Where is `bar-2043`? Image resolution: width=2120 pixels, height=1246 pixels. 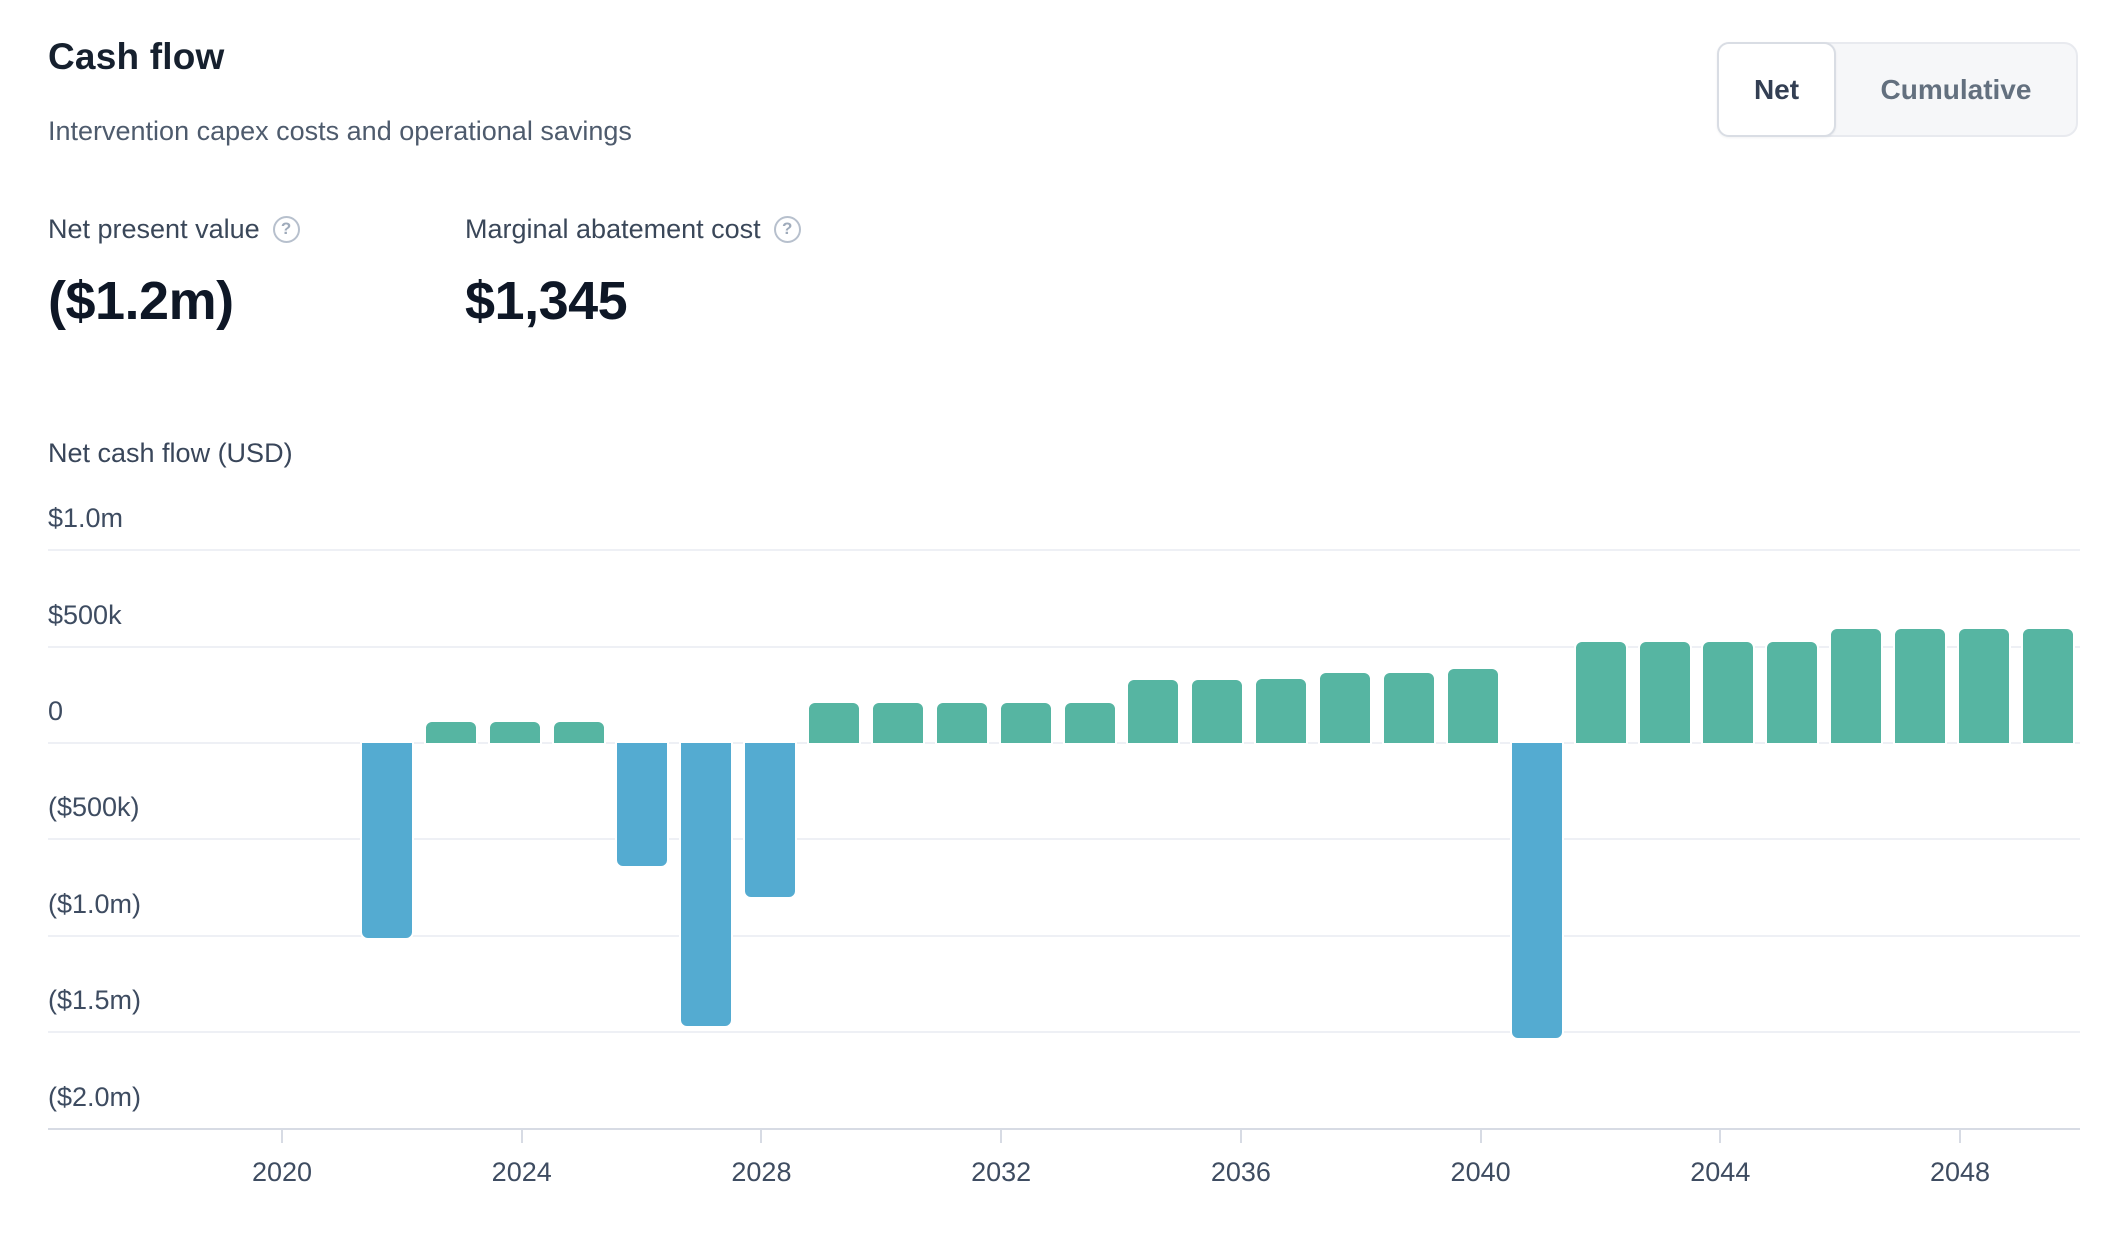 bar-2043 is located at coordinates (1728, 692).